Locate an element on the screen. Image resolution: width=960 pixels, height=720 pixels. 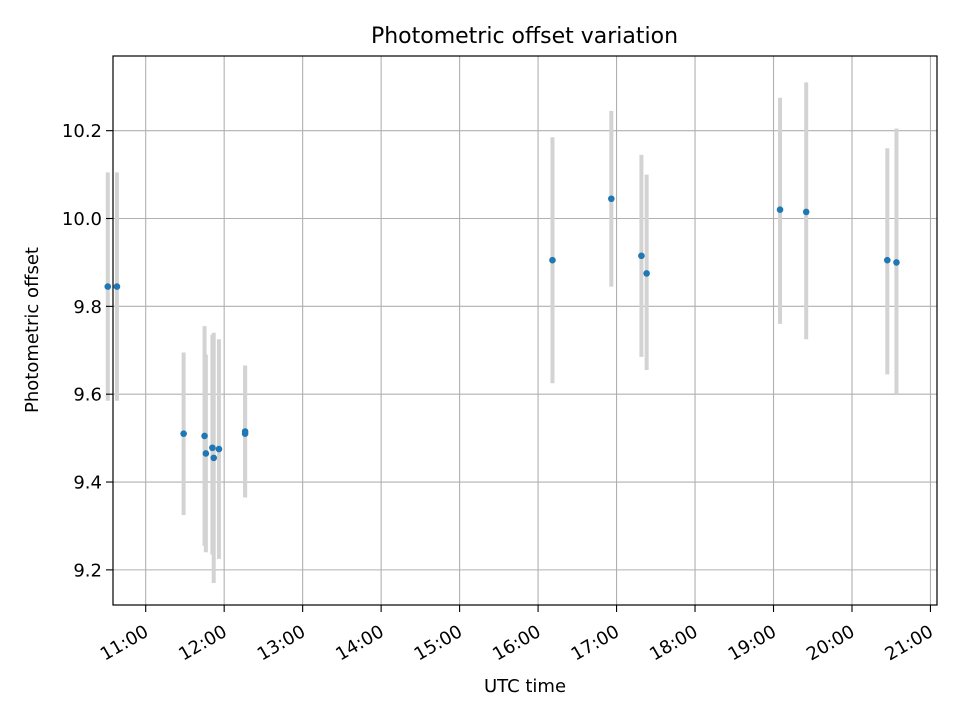
y-tick-label: 9.4 is located at coordinates (87, 483).